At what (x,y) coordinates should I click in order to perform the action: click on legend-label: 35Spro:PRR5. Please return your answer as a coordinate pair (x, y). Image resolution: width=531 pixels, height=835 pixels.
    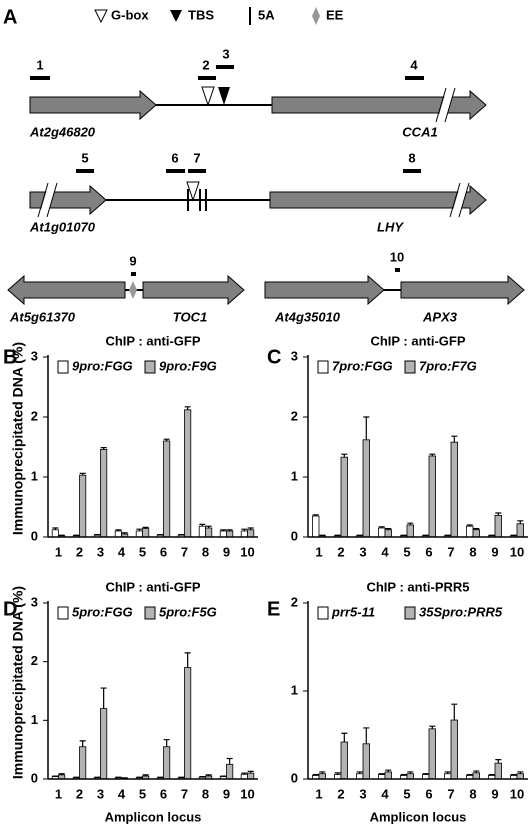
    Looking at the image, I should click on (461, 611).